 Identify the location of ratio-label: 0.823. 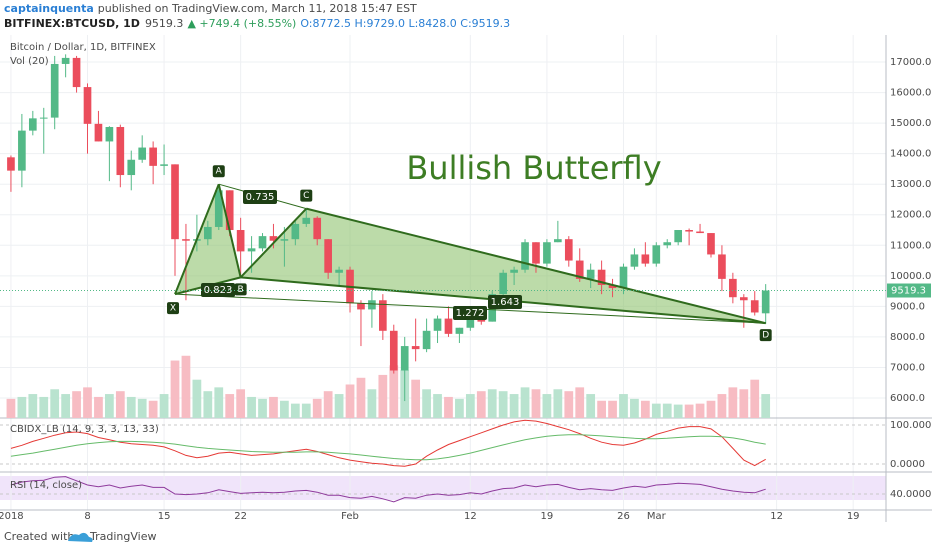
(218, 290).